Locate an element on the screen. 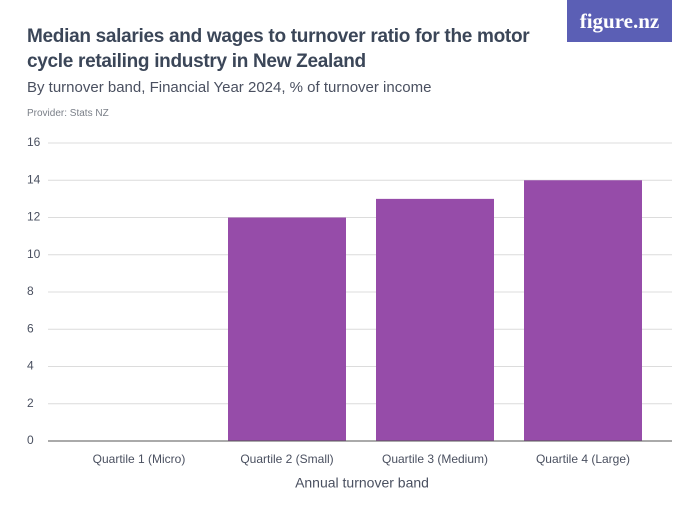 The width and height of the screenshot is (700, 525). x-axis-label: Annual turnover band is located at coordinates (362, 483).